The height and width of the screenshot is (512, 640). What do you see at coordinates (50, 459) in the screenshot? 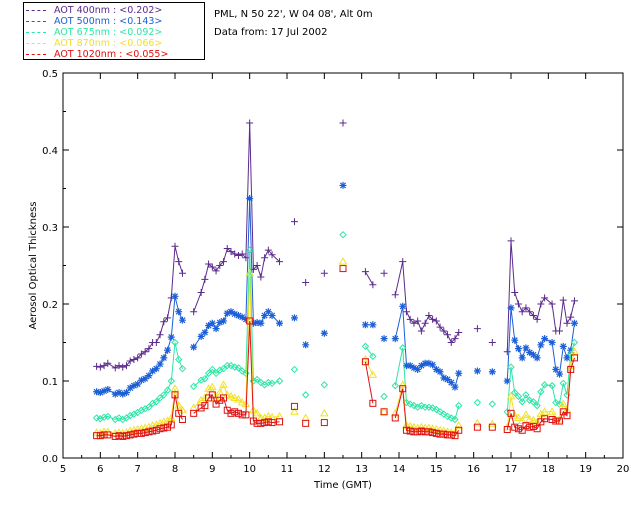
I see `y-tick-label-0.0: 0.0` at bounding box center [50, 459].